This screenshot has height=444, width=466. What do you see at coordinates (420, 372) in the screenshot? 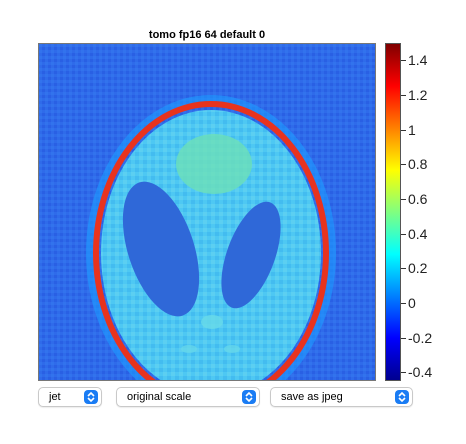
I see `colorbar-tick-label: -0.4` at bounding box center [420, 372].